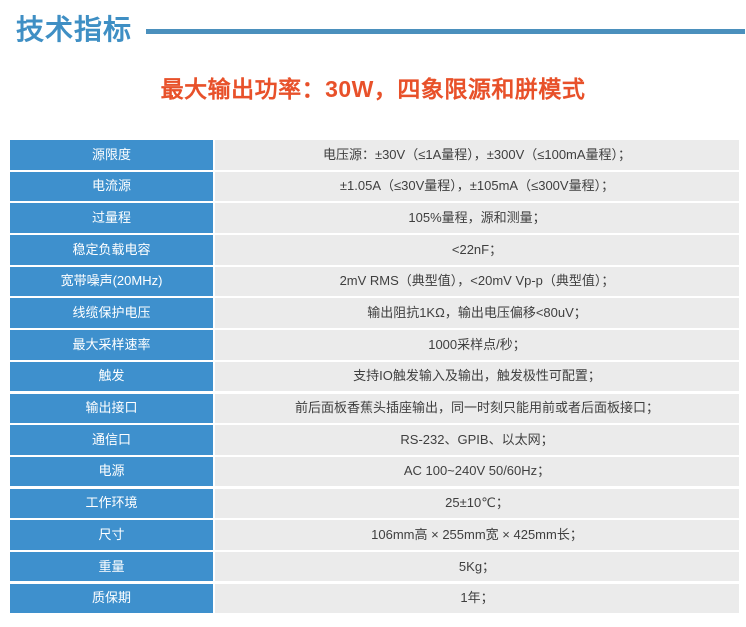 The width and height of the screenshot is (746, 627). What do you see at coordinates (111, 440) in the screenshot?
I see `spec-label-cell: 通信口` at bounding box center [111, 440].